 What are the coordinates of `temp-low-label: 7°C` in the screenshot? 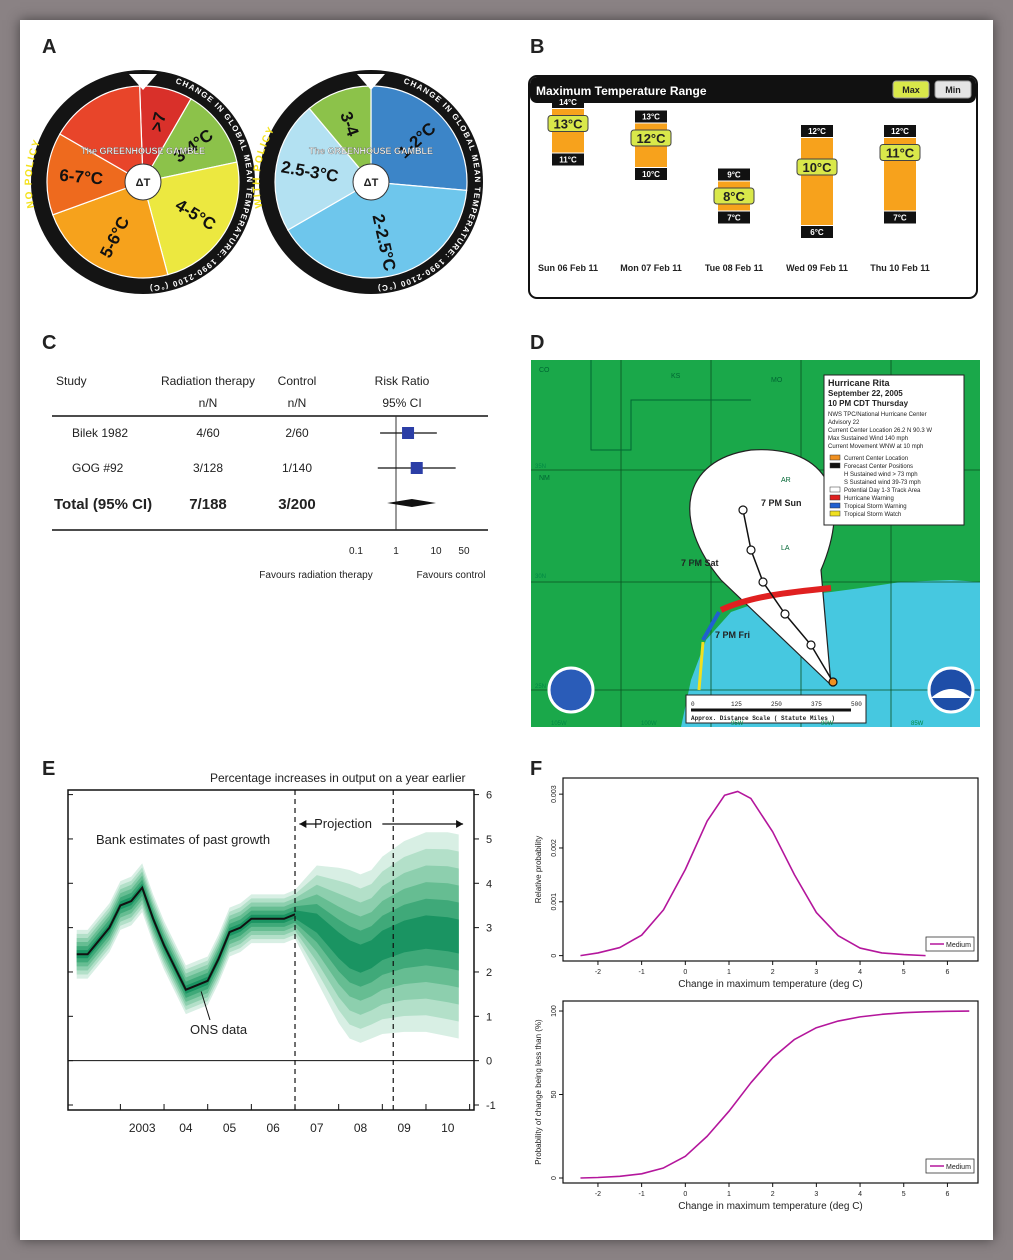 It's located at (900, 218).